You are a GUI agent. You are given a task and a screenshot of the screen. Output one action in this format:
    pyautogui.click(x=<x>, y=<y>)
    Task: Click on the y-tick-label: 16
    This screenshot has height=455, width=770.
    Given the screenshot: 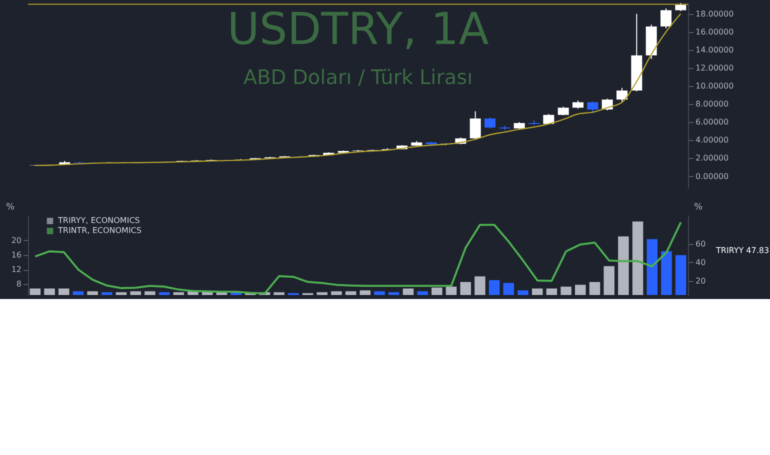 What is the action you would take?
    pyautogui.click(x=16, y=255)
    